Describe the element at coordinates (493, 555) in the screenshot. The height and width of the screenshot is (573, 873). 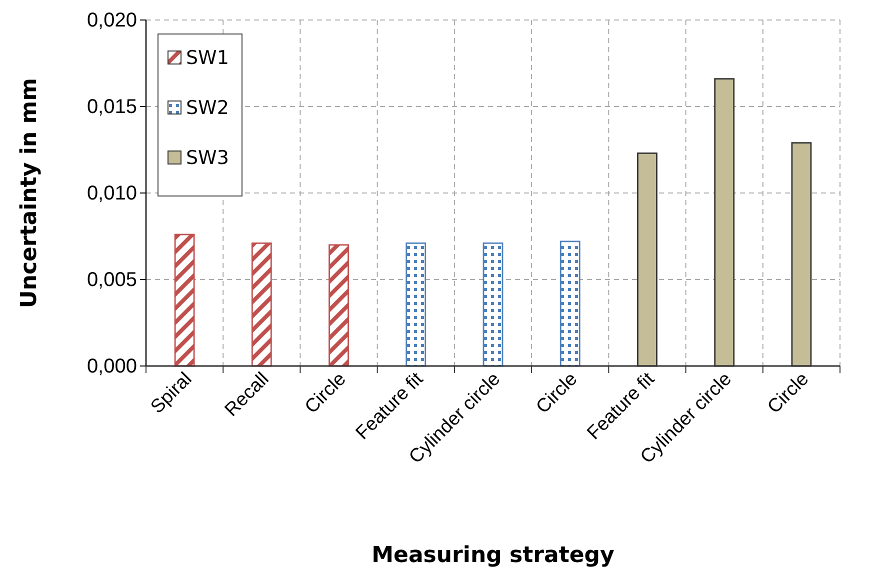
I see `x-axis-title: Measuring strategy` at that location.